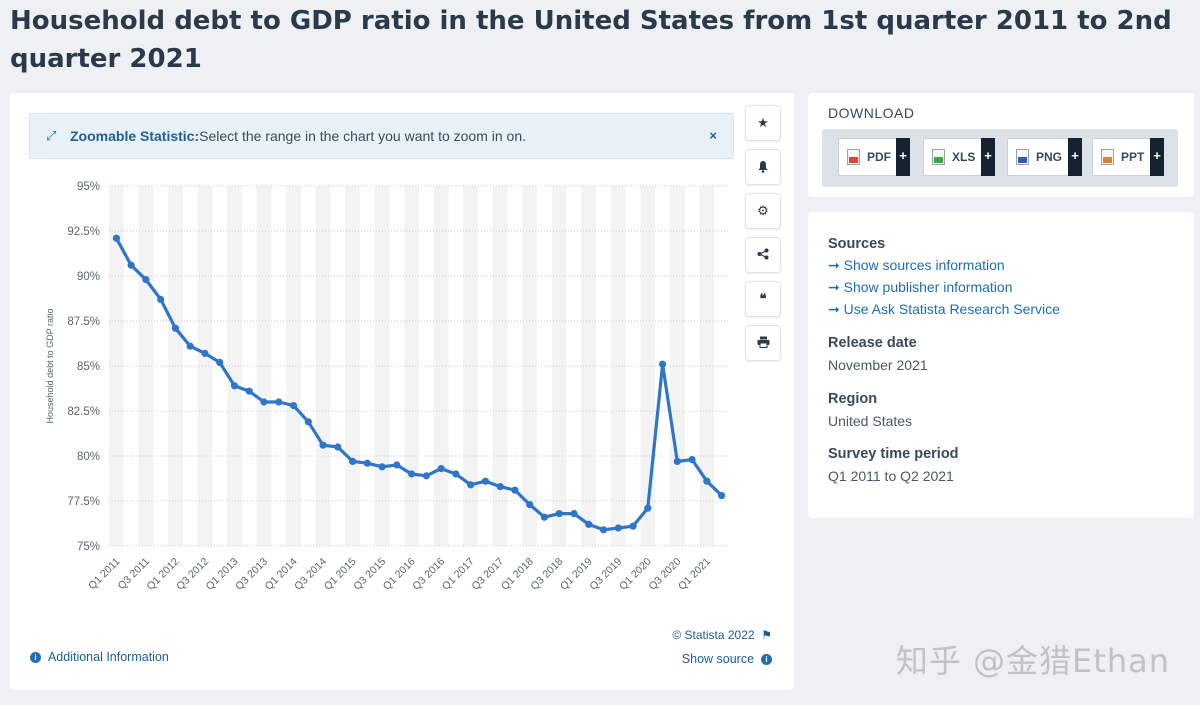 This screenshot has height=705, width=1200. Describe the element at coordinates (713, 135) in the screenshot. I see `zoom-banner-close-button: ×` at that location.